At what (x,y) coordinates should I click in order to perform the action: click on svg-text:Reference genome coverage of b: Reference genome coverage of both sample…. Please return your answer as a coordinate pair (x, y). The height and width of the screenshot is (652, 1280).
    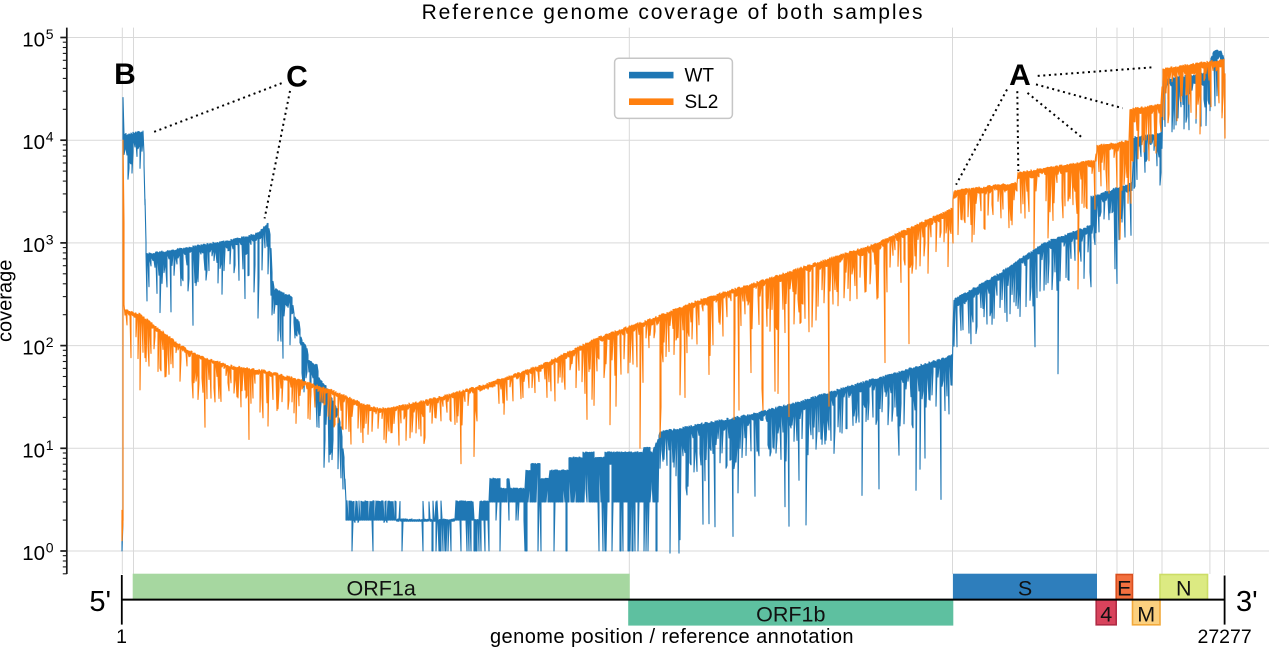
    Looking at the image, I should click on (673, 12).